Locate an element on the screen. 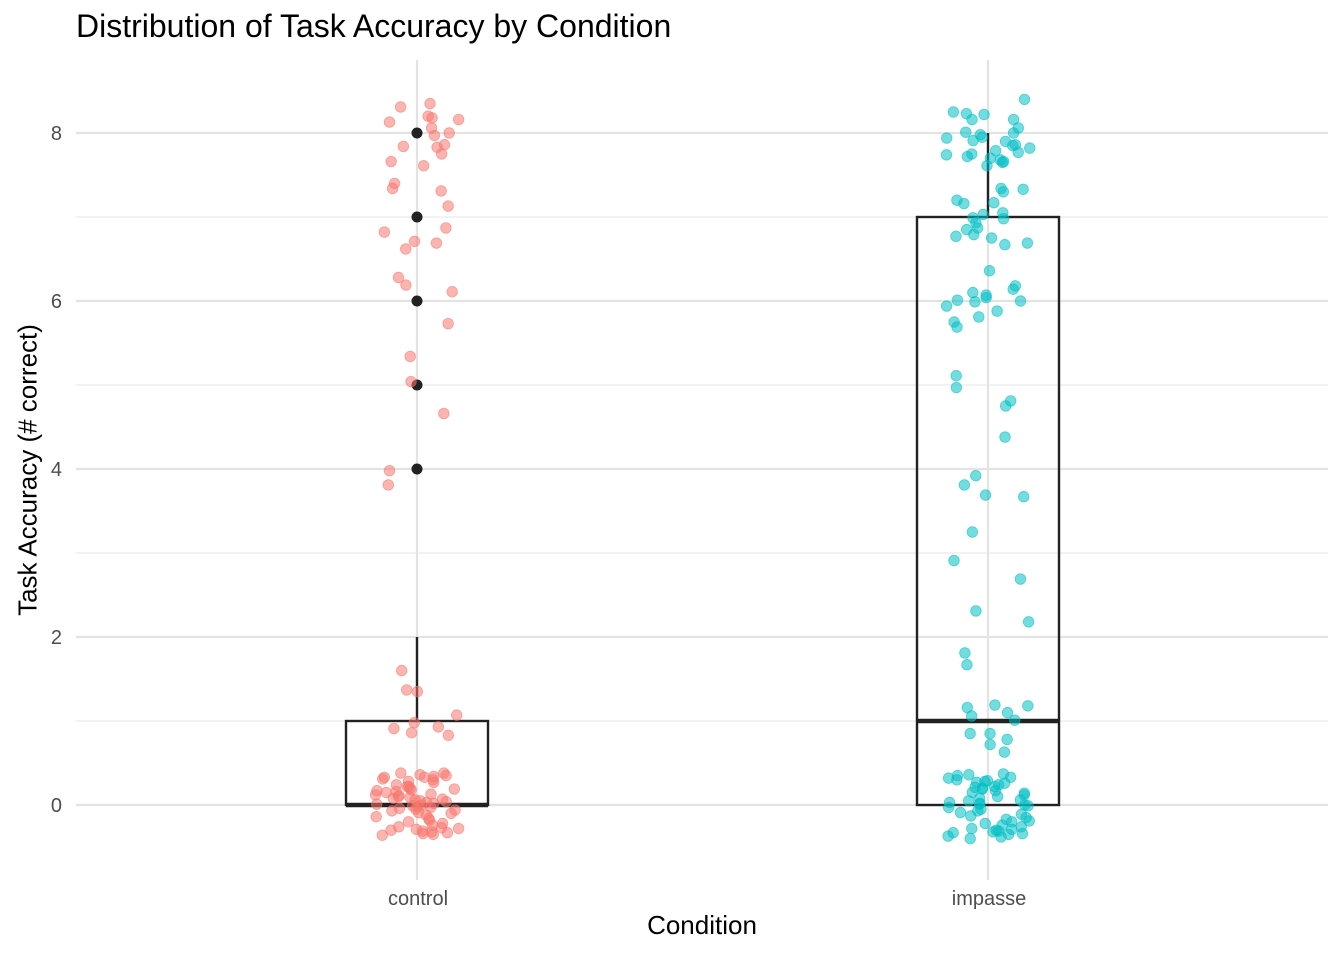 This screenshot has height=960, width=1344. y-tick-label: 0 is located at coordinates (56, 806).